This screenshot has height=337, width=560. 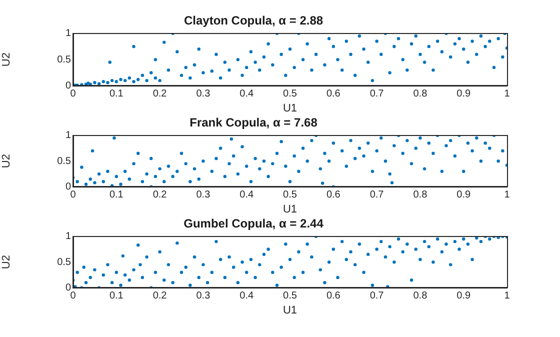 What do you see at coordinates (254, 223) in the screenshot?
I see `chart-title: Gumbel Copula, α = 2.44` at bounding box center [254, 223].